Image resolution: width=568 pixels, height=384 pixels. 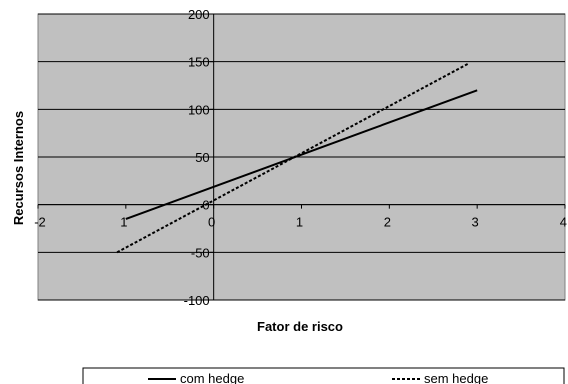 I want to click on legend-label: sem hedge, so click(x=456, y=377).